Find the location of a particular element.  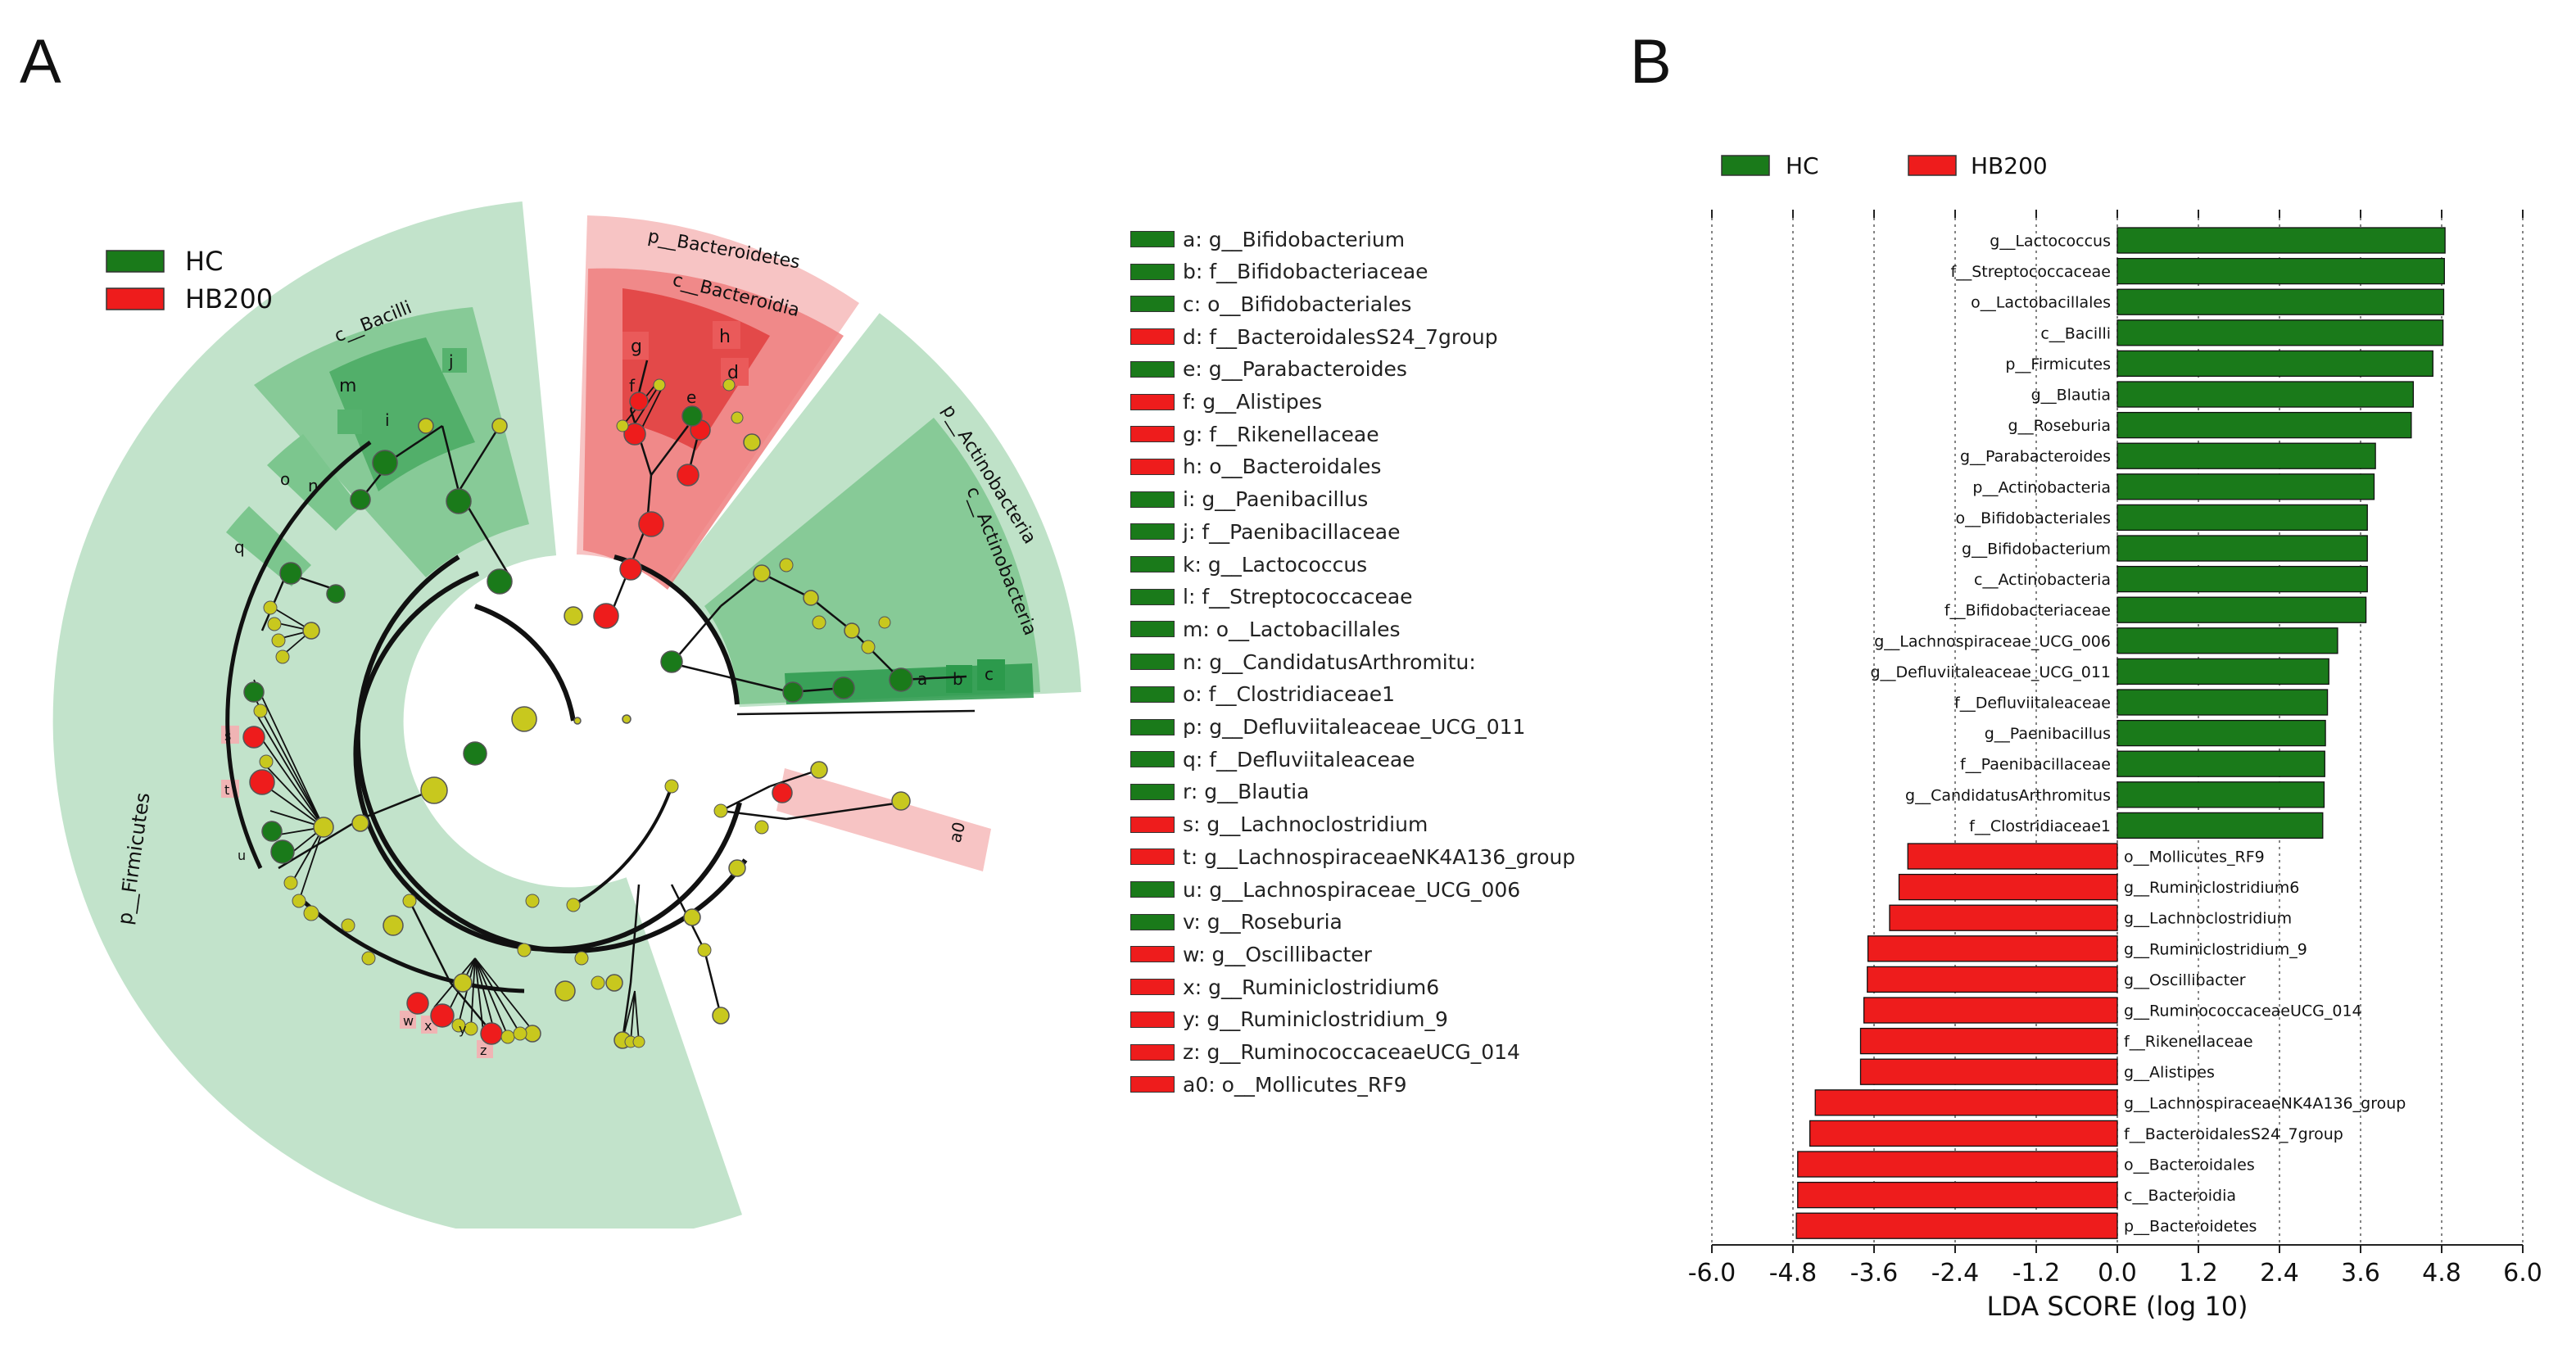

key-row: m: o__Lactobacillales is located at coordinates (1265, 629).